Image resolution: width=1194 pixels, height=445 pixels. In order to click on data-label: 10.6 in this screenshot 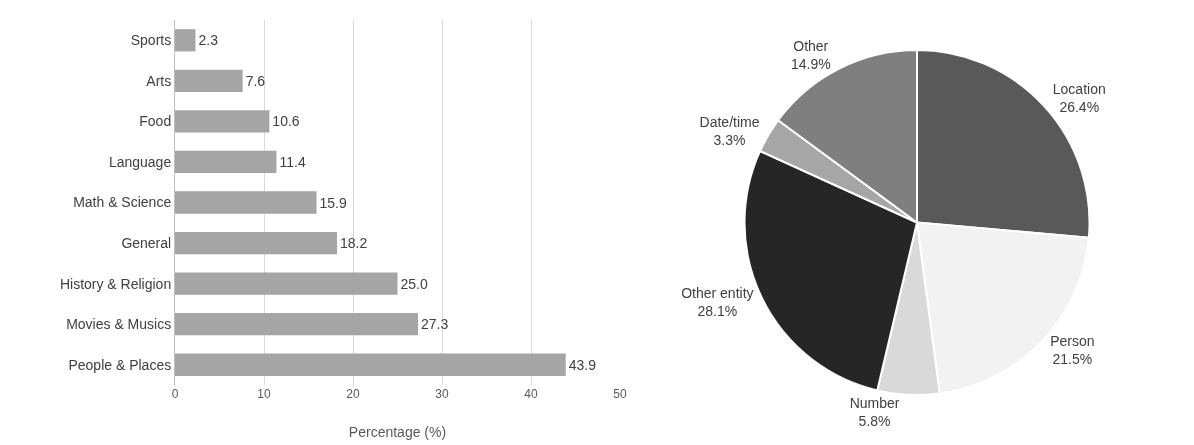, I will do `click(286, 121)`.